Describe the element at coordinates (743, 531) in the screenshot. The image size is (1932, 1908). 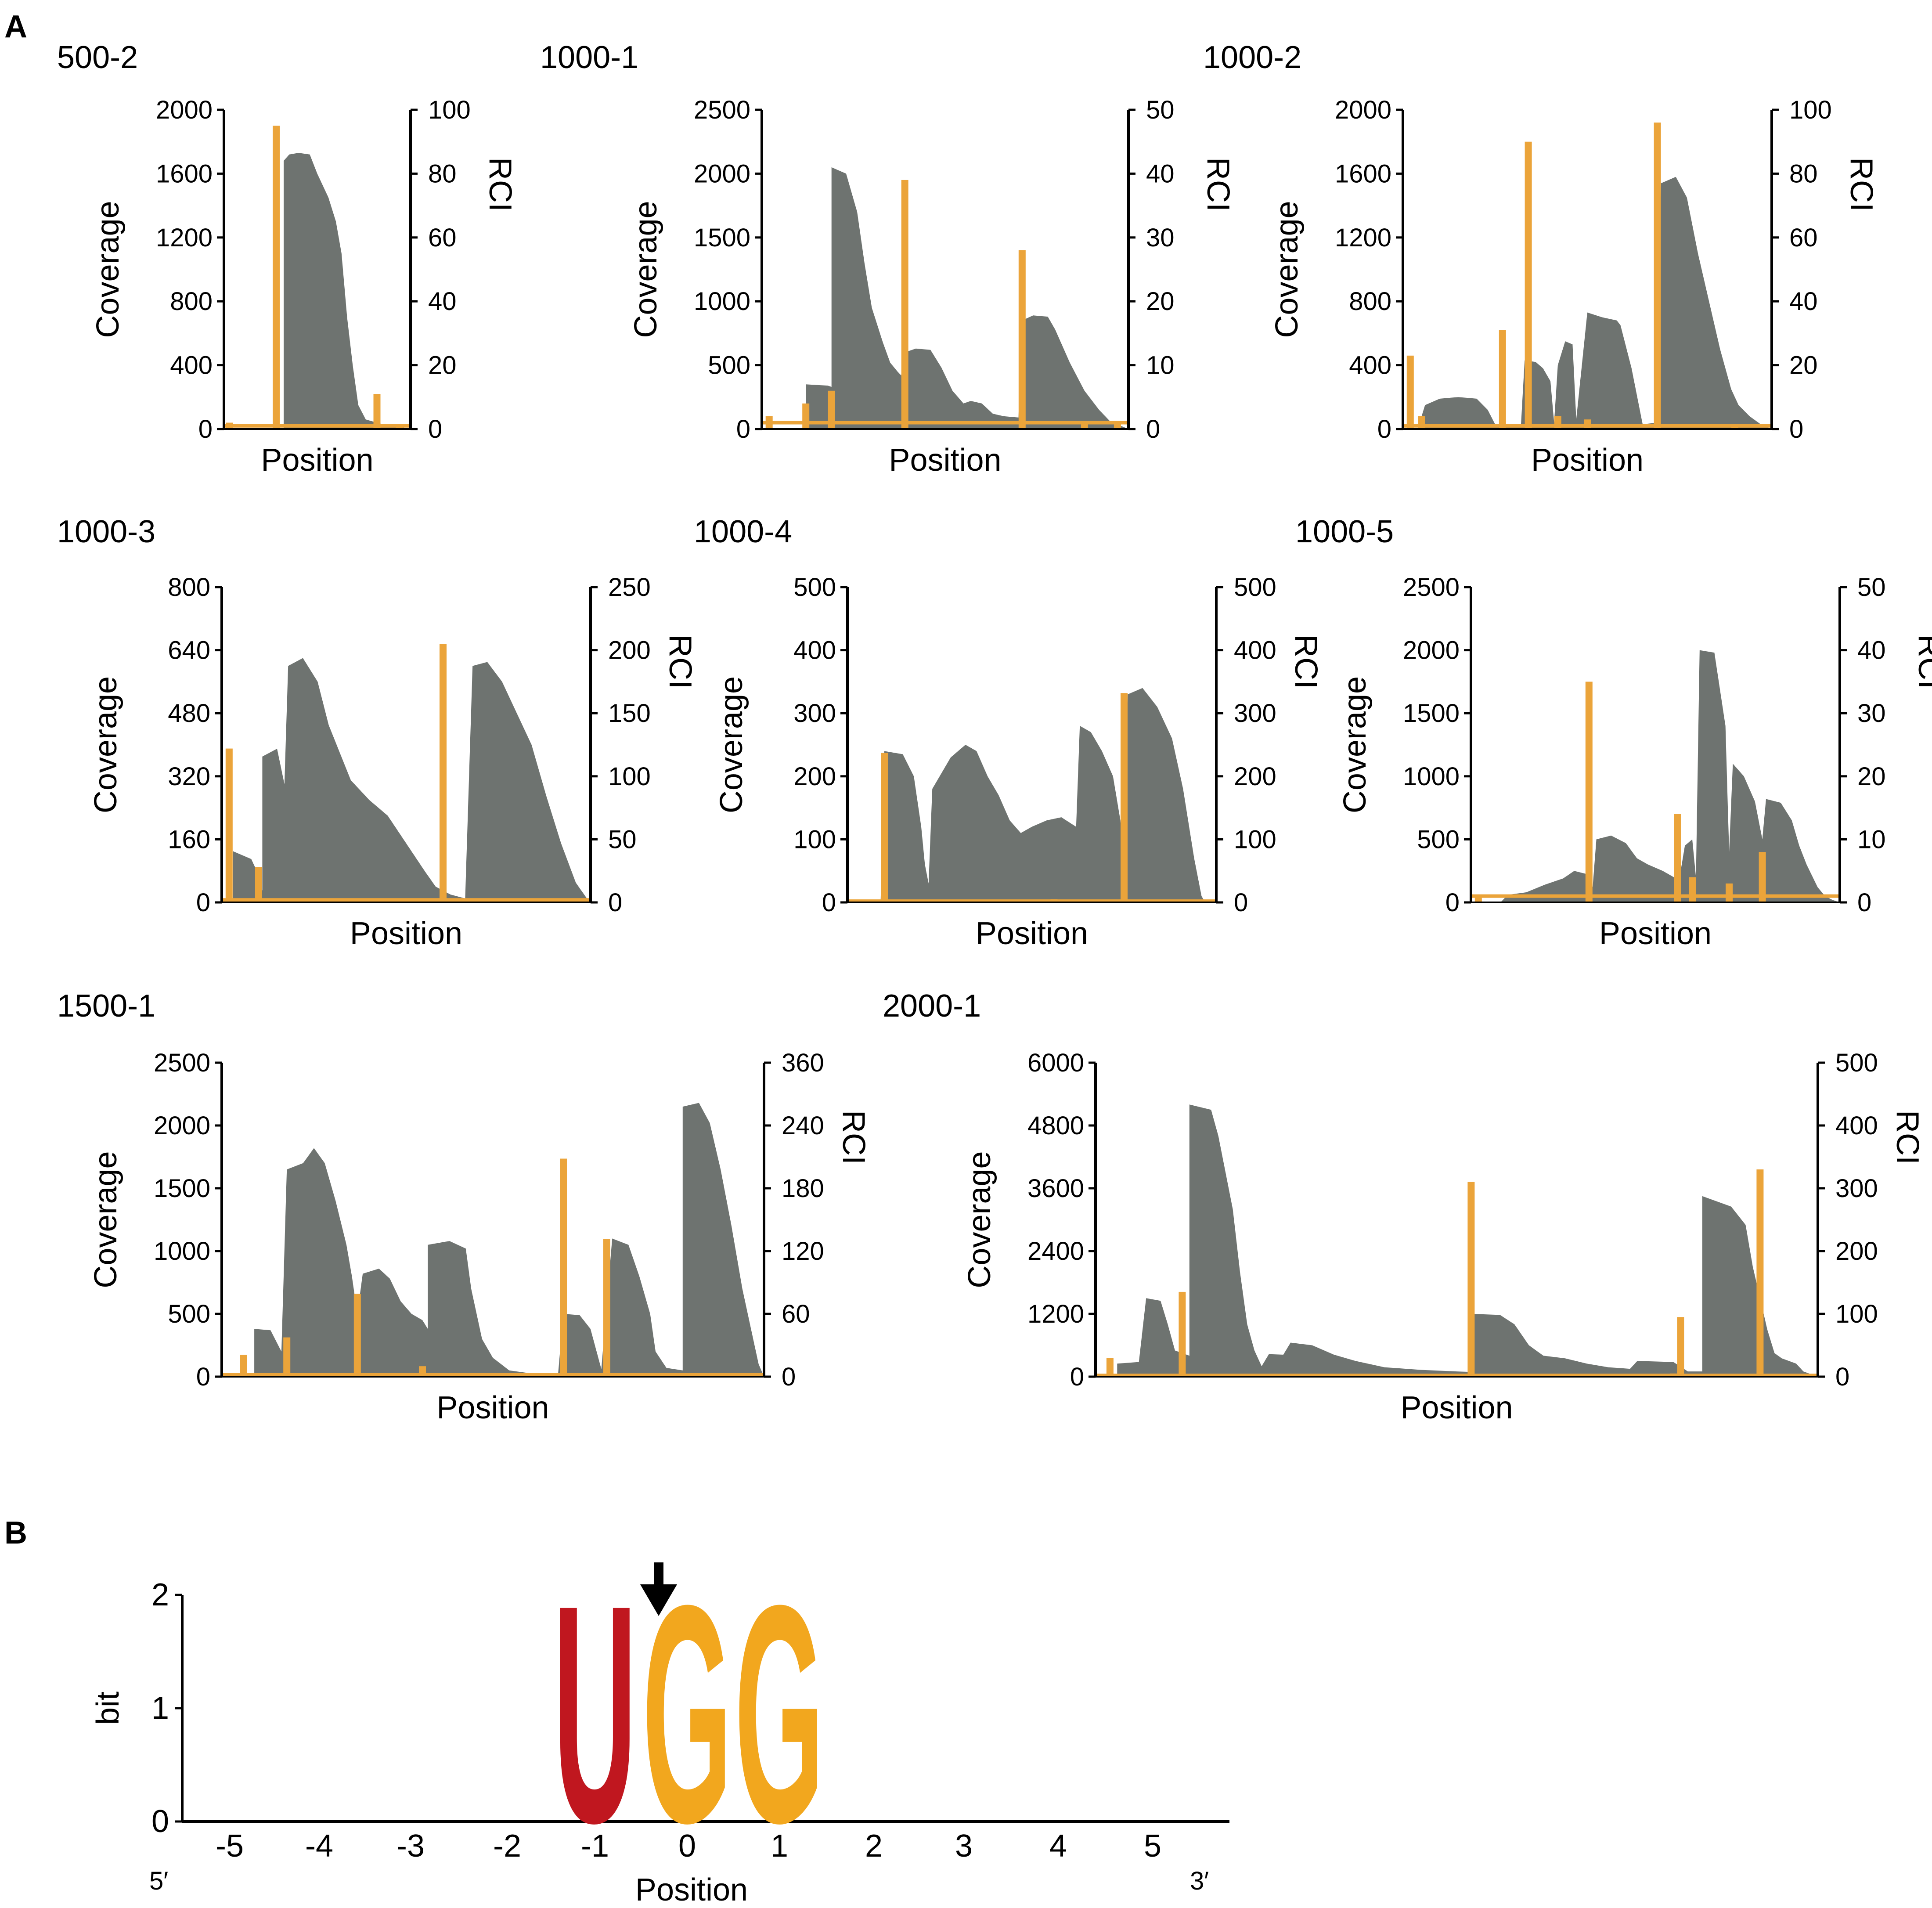
I see `chart-1000-4-title: 1000-4` at that location.